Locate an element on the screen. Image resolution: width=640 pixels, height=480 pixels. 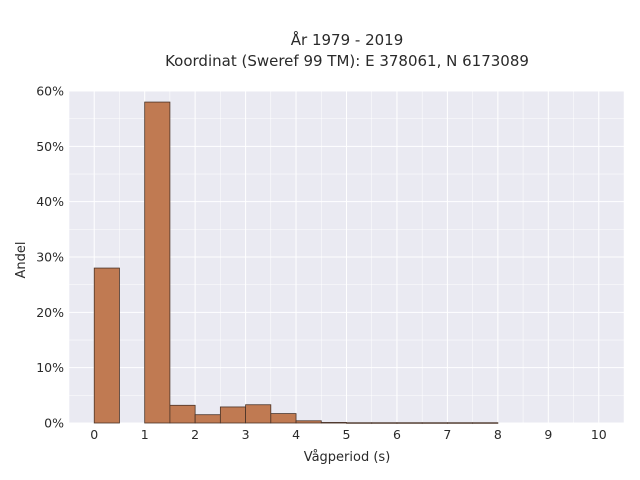
y-axis-ticks: 0% 10% 20% 30% 40% 50% 60% is located at coordinates (50, 257).